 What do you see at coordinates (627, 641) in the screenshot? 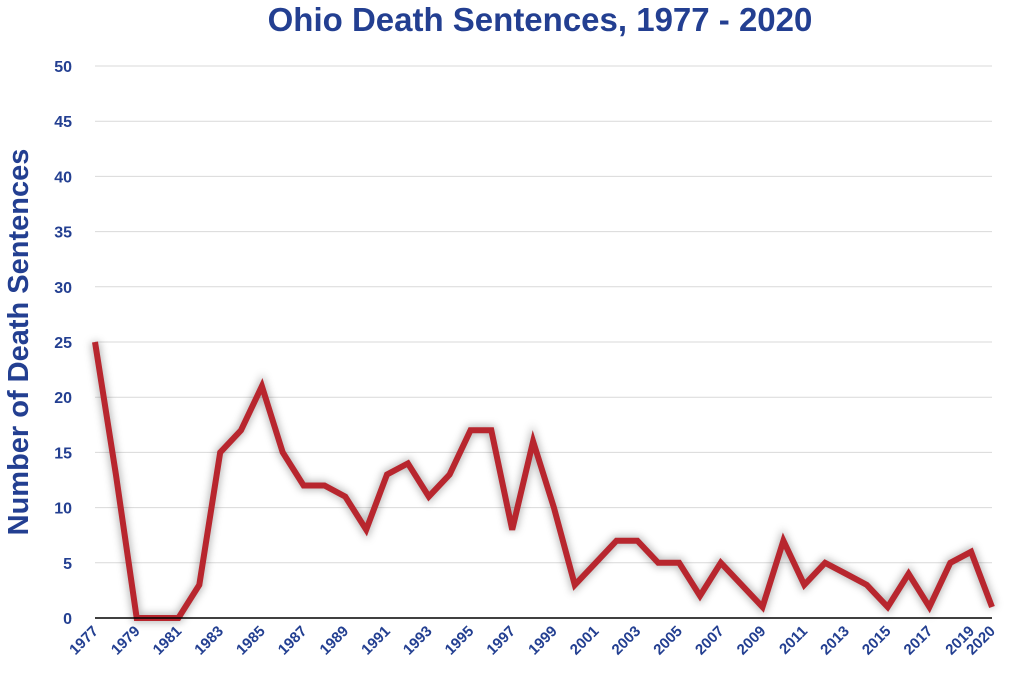
I see `x-tick-label: 2003` at bounding box center [627, 641].